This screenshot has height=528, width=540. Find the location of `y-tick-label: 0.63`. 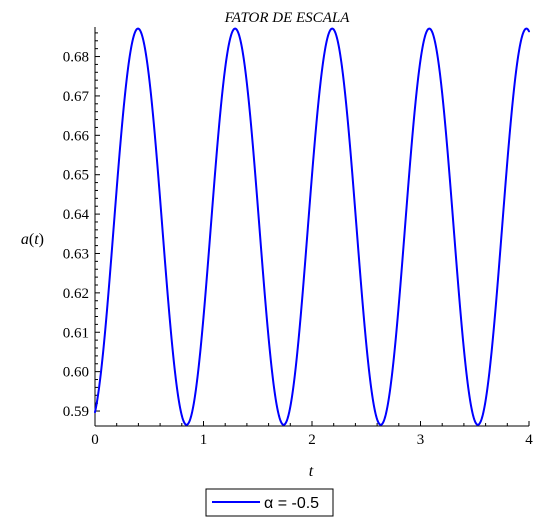

y-tick-label: 0.63 is located at coordinates (76, 254).